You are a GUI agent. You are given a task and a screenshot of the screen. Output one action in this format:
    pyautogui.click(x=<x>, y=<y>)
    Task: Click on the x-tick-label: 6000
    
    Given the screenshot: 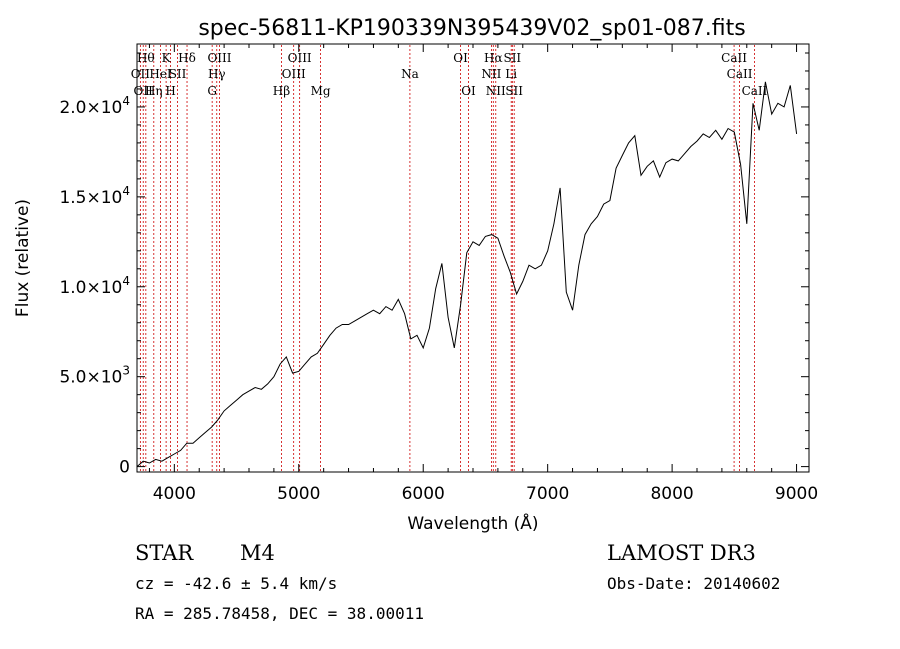 What is the action you would take?
    pyautogui.click(x=423, y=494)
    